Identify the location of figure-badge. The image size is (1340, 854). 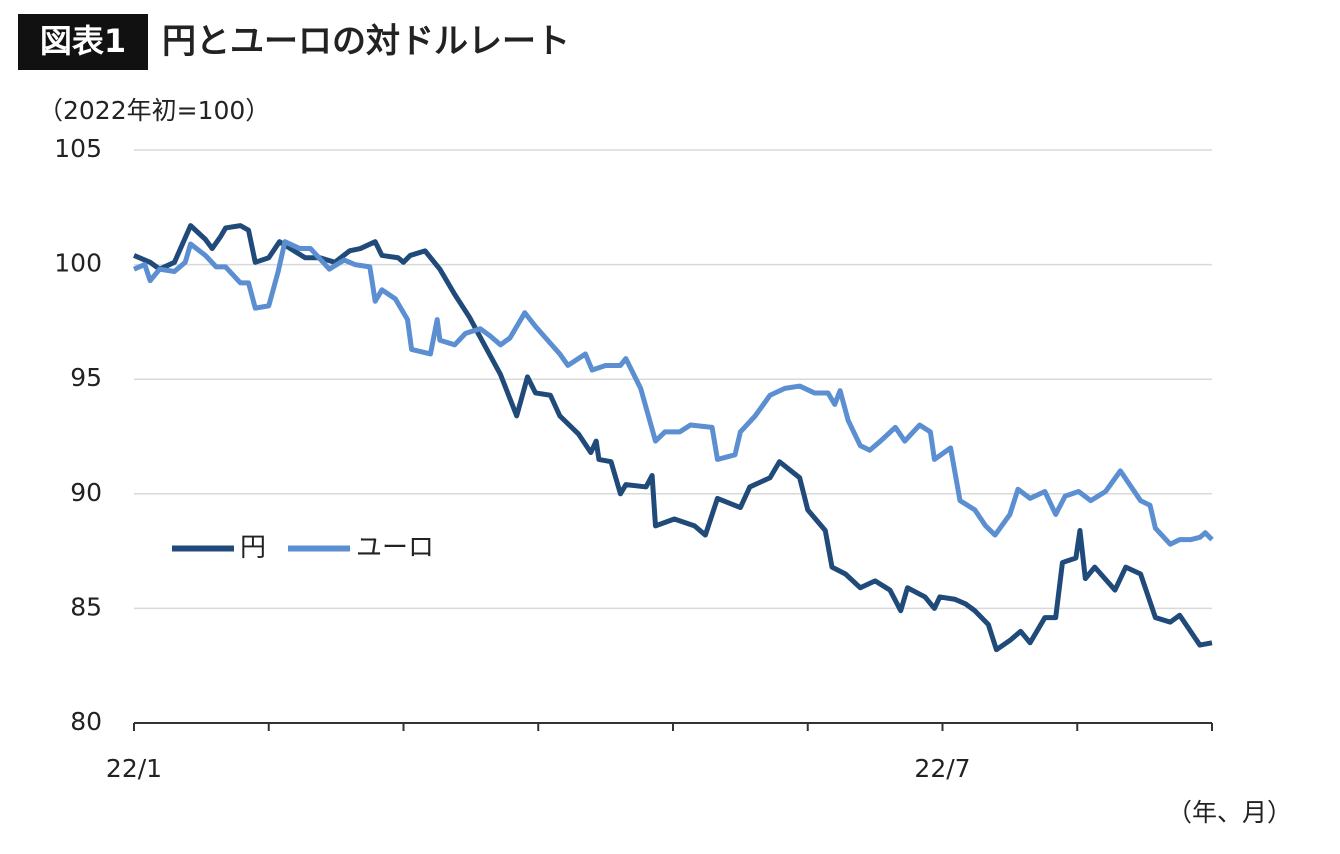
(83, 42).